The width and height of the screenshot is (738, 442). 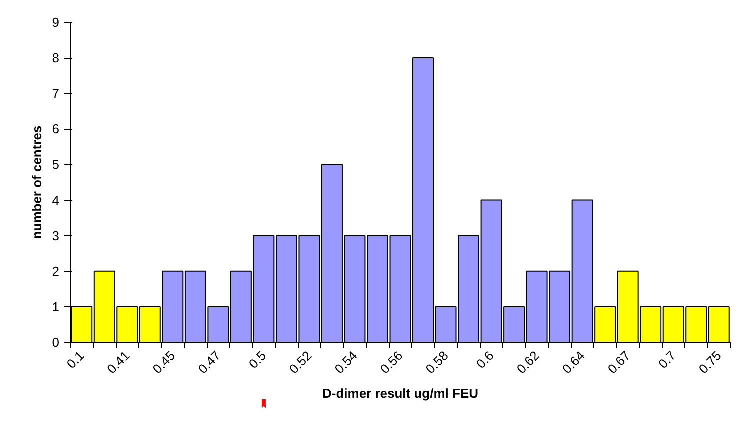 I want to click on x-tick-label: 0.75, so click(x=710, y=362).